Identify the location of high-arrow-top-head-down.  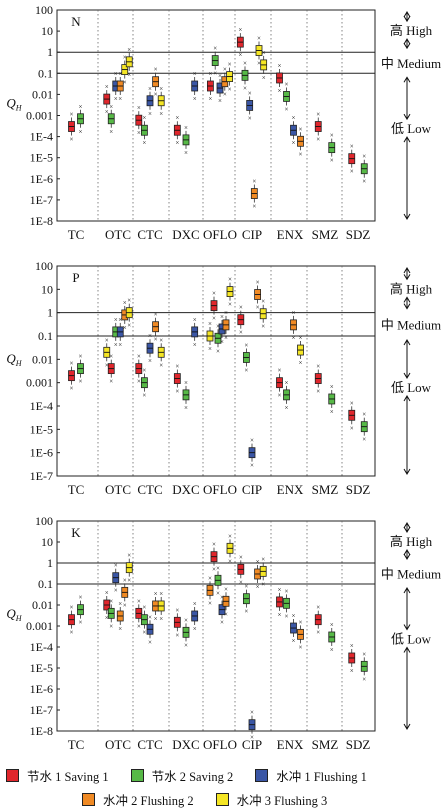
(407, 529).